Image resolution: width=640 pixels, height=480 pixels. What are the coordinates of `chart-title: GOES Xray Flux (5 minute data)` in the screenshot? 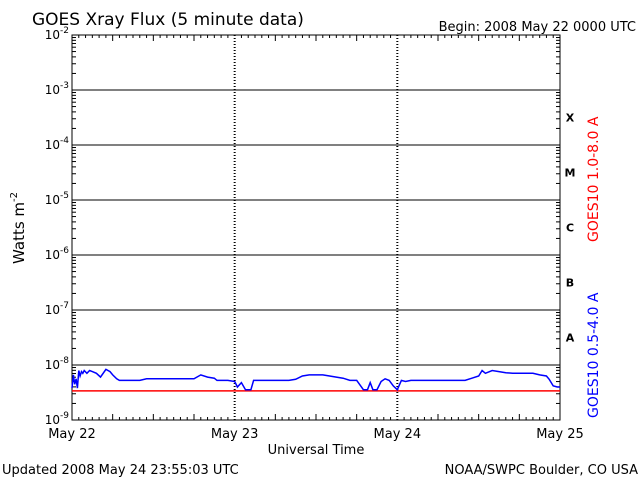 It's located at (168, 20).